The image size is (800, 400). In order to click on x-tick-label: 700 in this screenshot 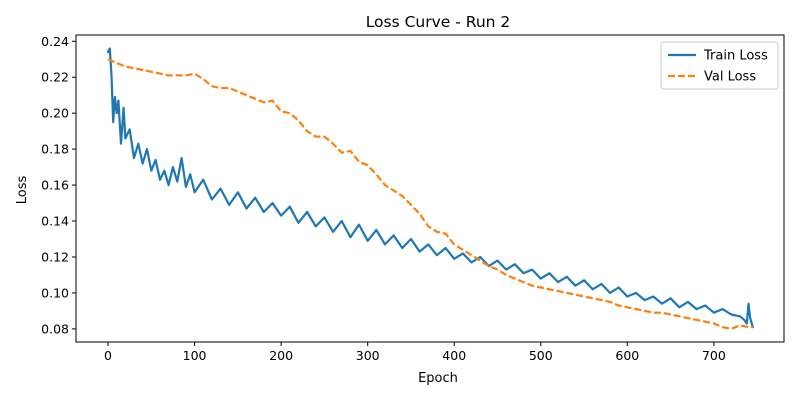, I will do `click(714, 355)`.